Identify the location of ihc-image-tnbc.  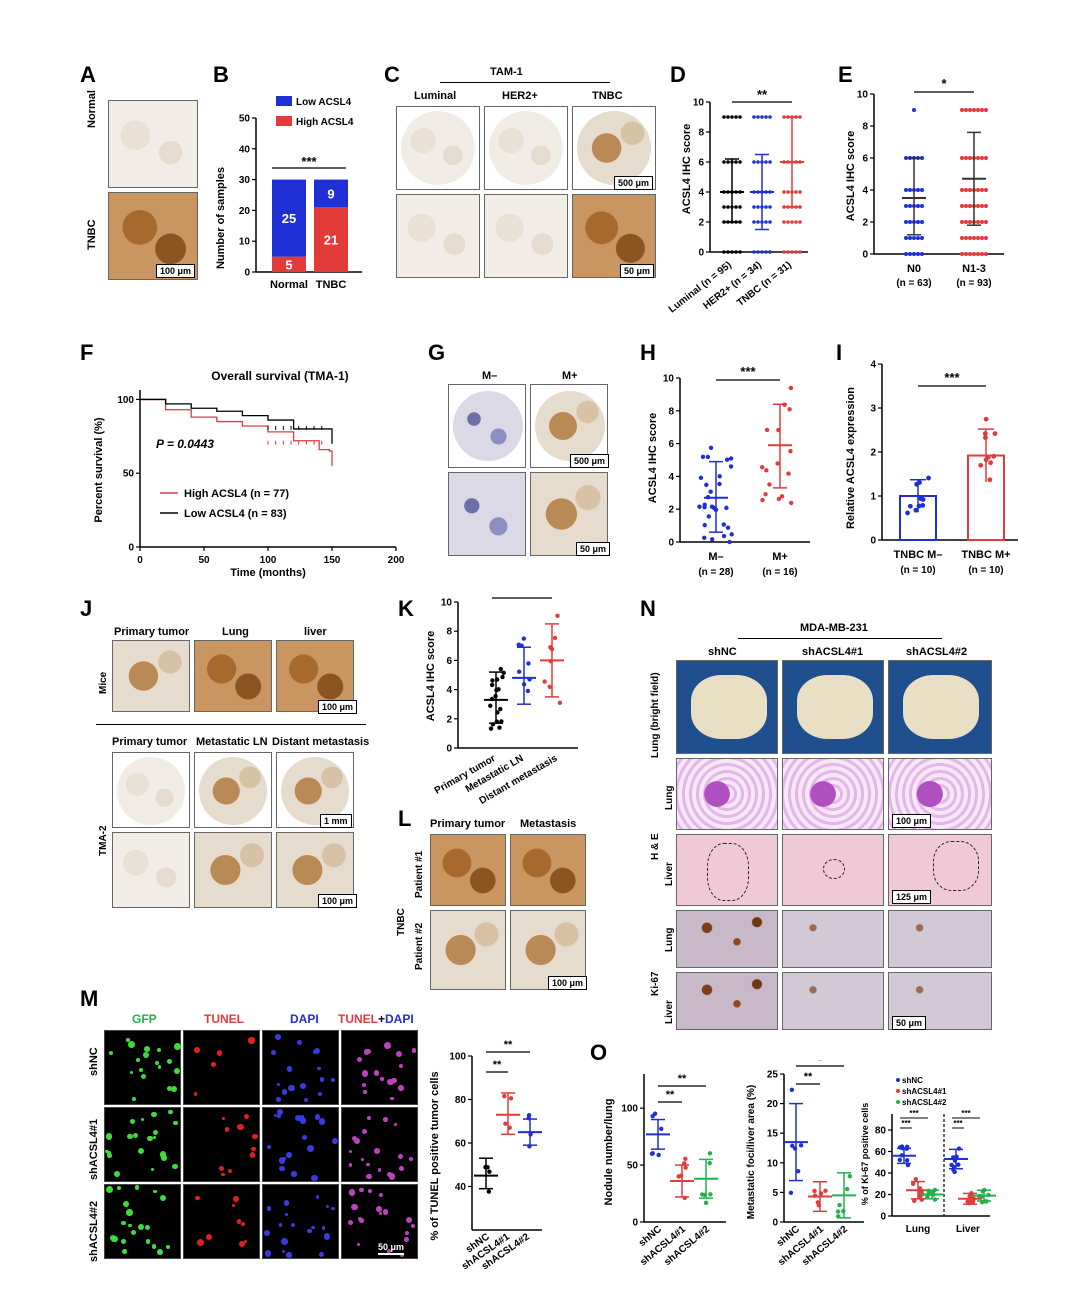
(153, 236).